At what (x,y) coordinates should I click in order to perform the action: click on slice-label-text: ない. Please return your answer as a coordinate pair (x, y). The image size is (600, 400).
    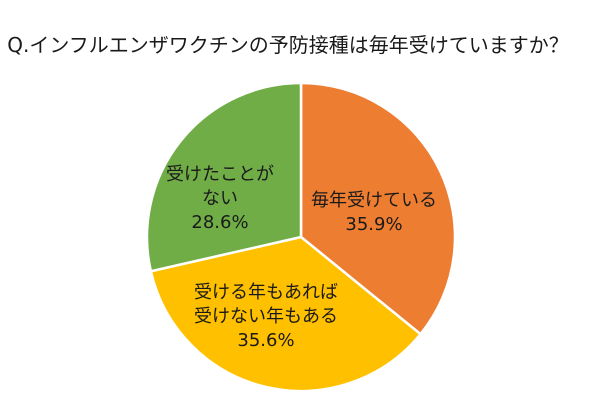
    Looking at the image, I should click on (220, 198).